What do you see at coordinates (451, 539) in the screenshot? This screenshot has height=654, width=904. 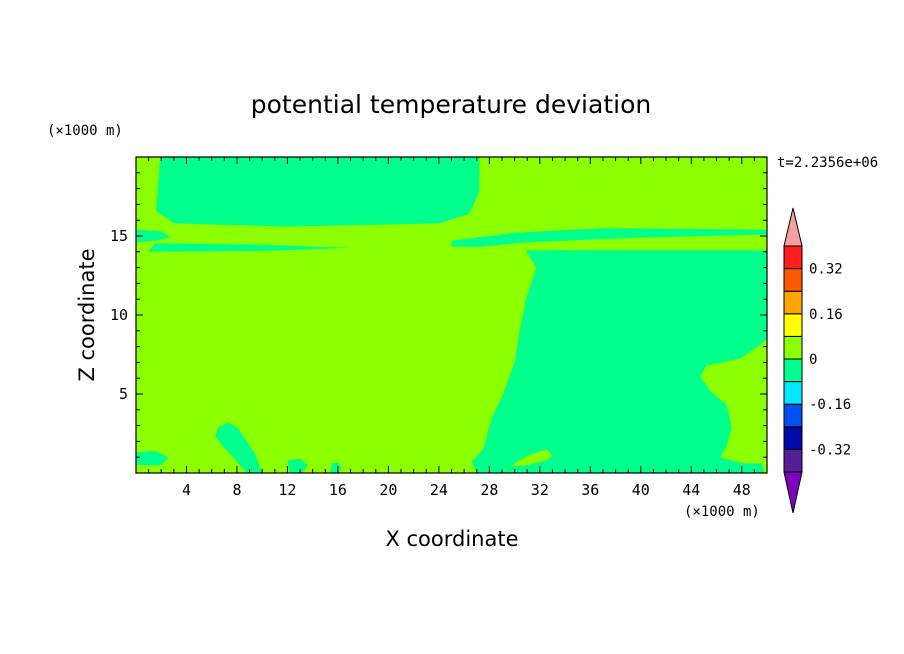 I see `x-axis-label: X coordinate` at bounding box center [451, 539].